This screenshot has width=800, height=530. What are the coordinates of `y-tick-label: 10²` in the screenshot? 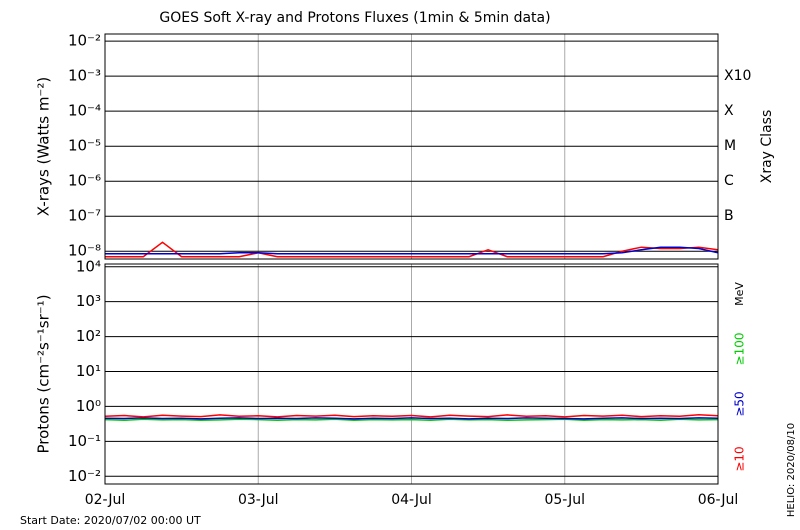 It's located at (88, 336).